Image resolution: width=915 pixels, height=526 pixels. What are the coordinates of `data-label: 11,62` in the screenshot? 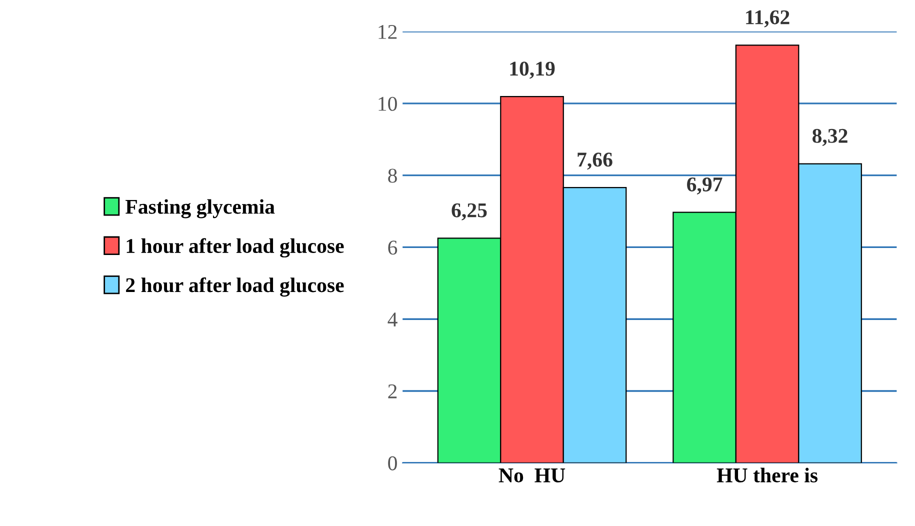 It's located at (768, 19).